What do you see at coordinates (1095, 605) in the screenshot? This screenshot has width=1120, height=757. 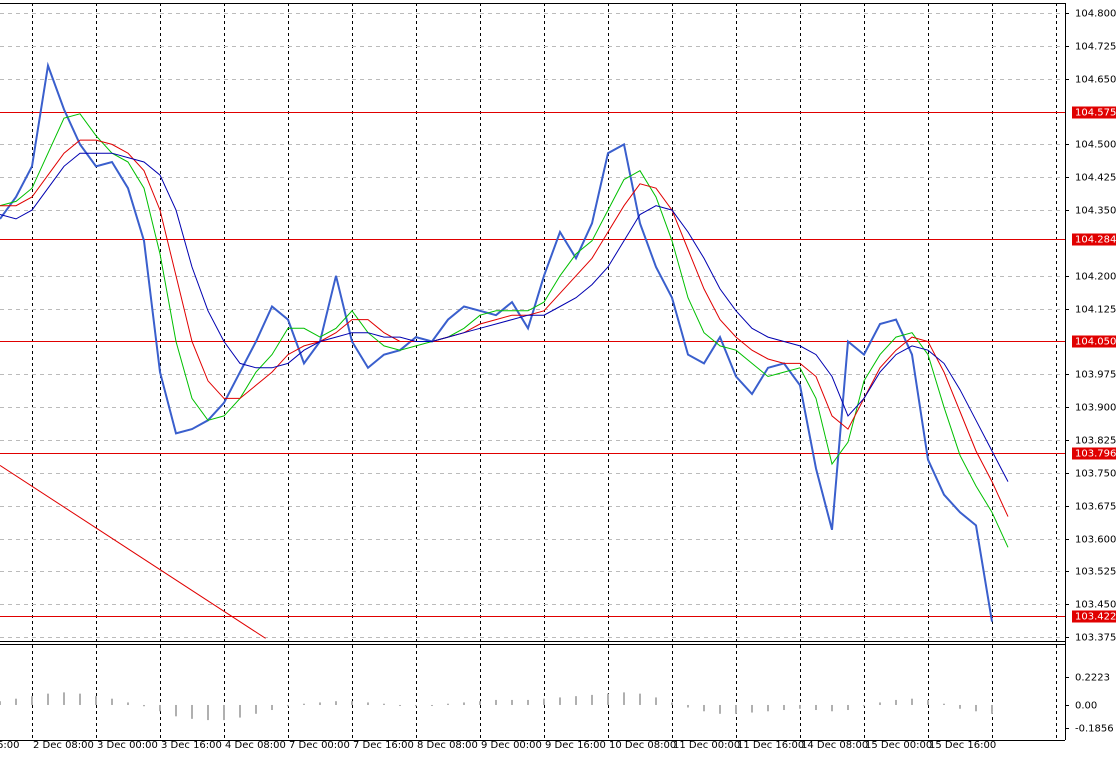 I see `y-tick-label: 103.450` at bounding box center [1095, 605].